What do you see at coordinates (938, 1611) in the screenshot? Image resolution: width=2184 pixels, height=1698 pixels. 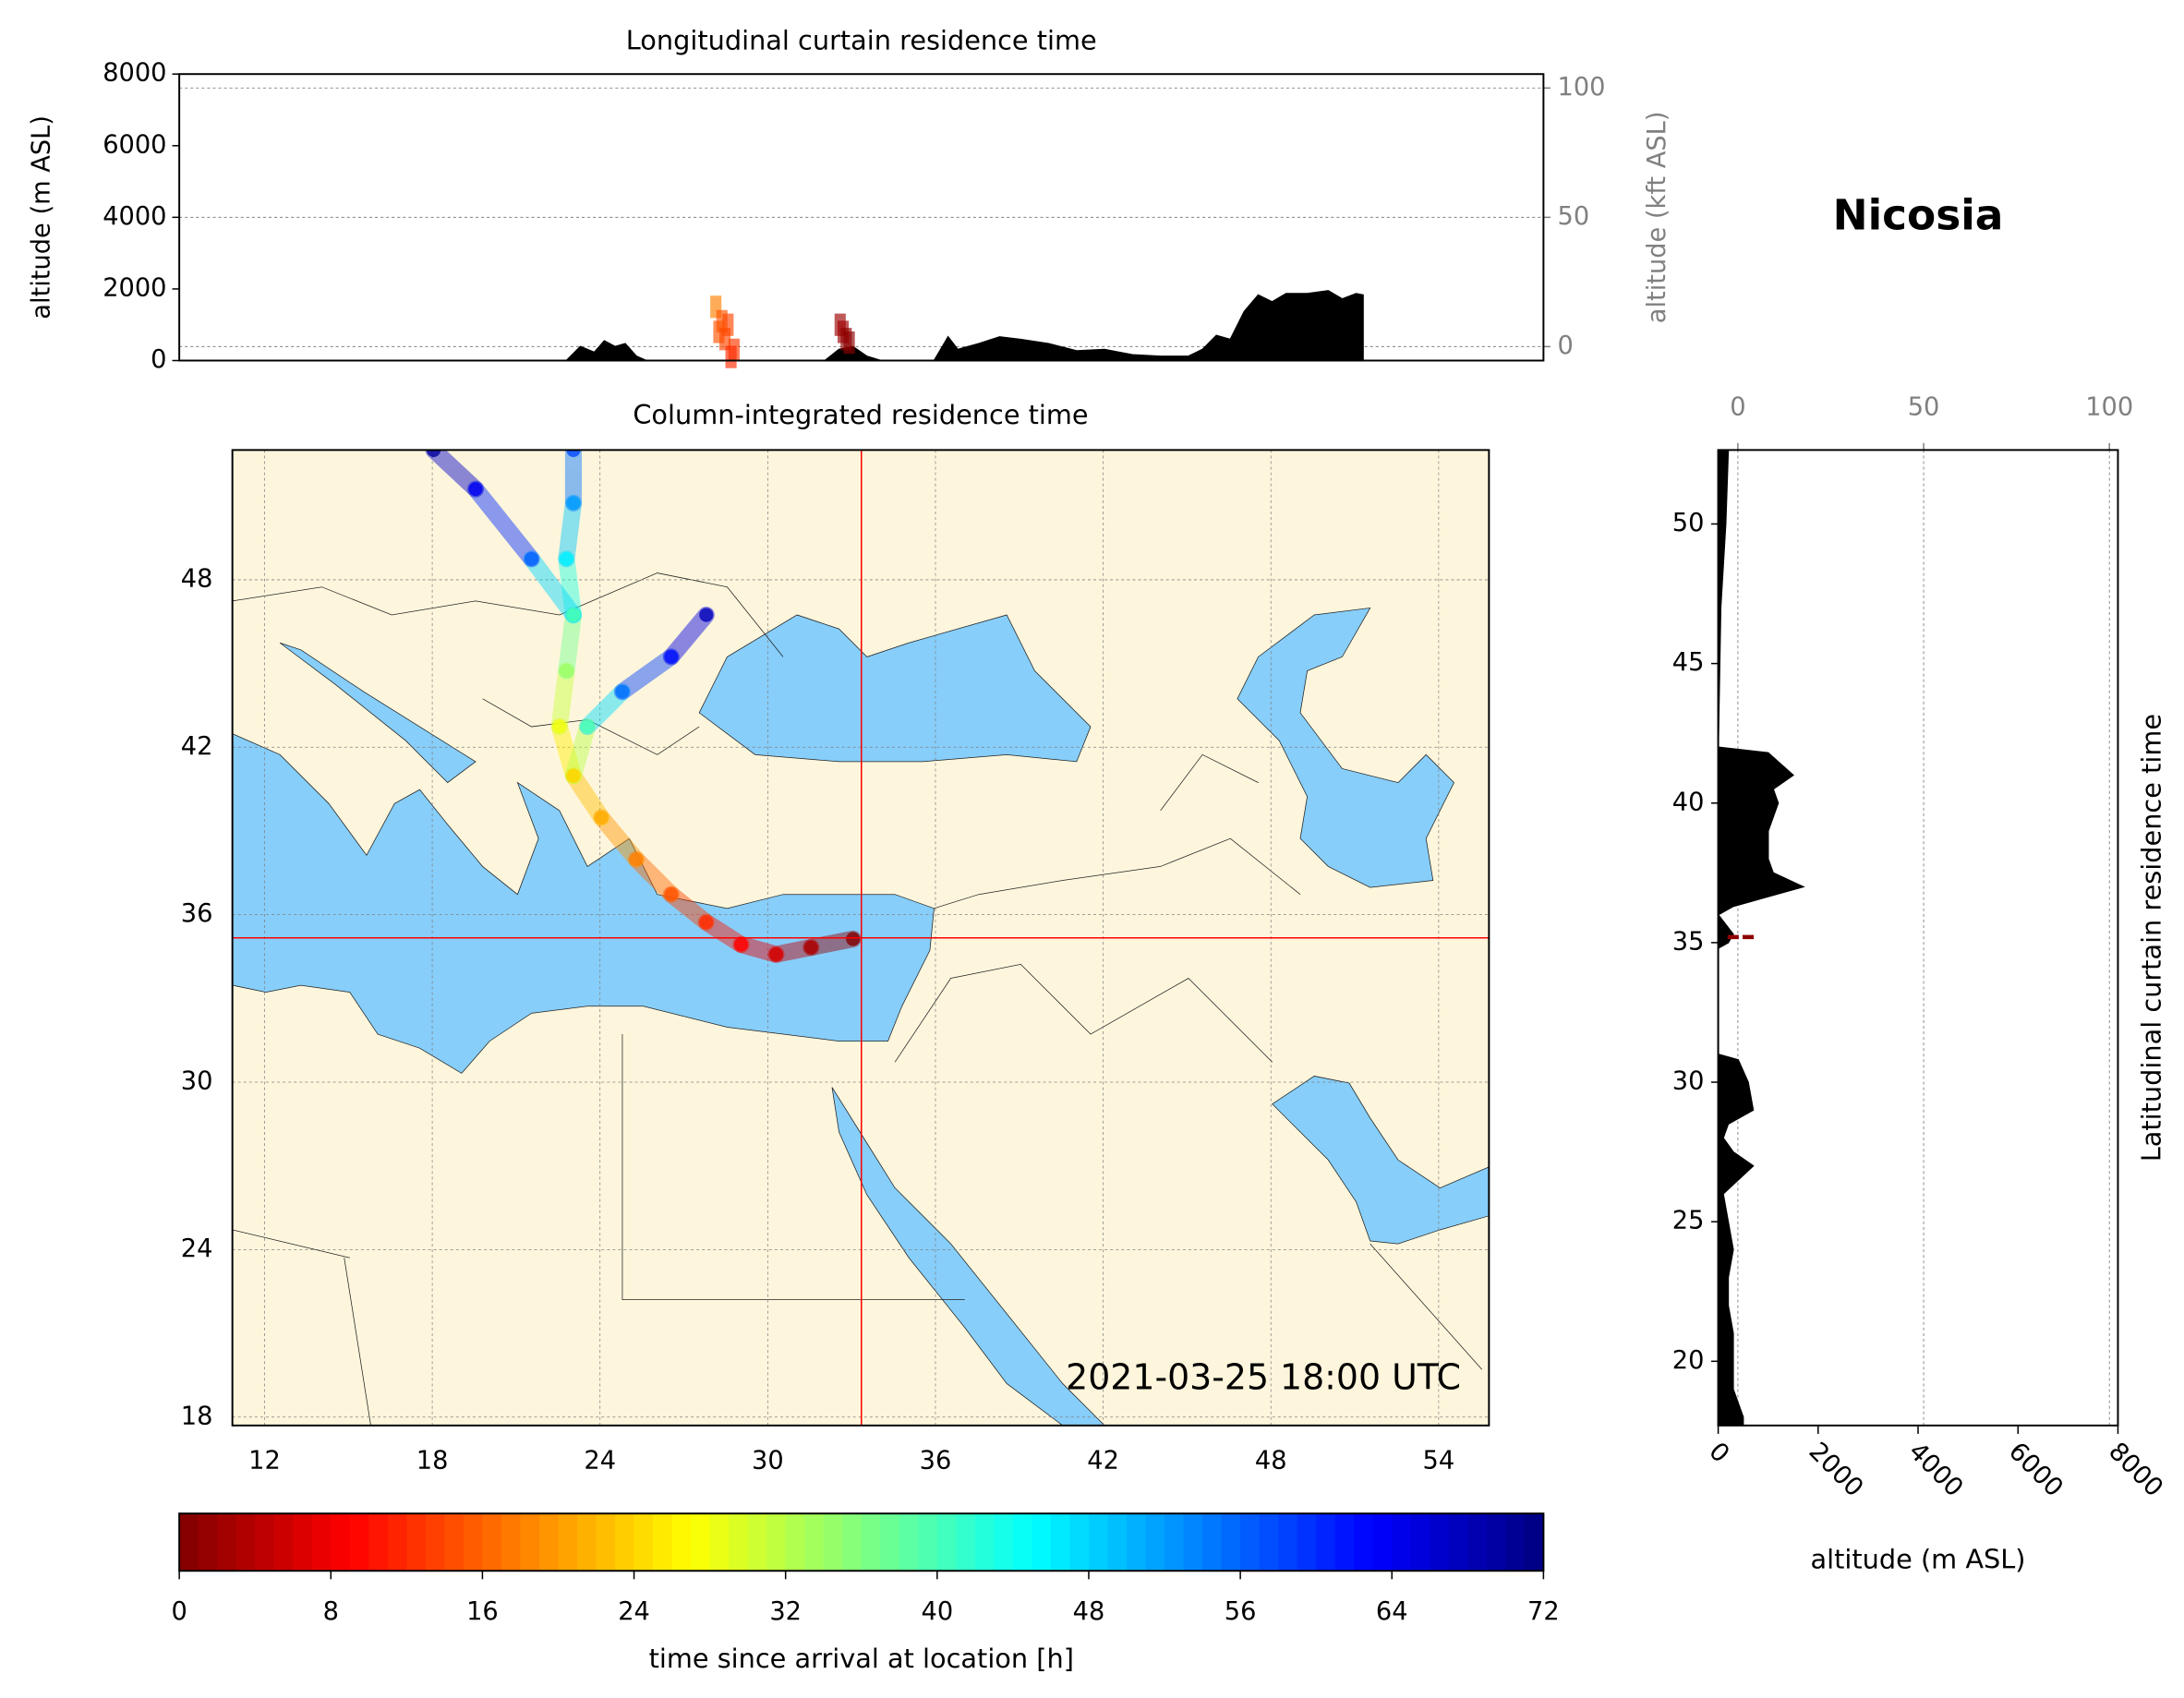 I see `x-tick-label: 40` at bounding box center [938, 1611].